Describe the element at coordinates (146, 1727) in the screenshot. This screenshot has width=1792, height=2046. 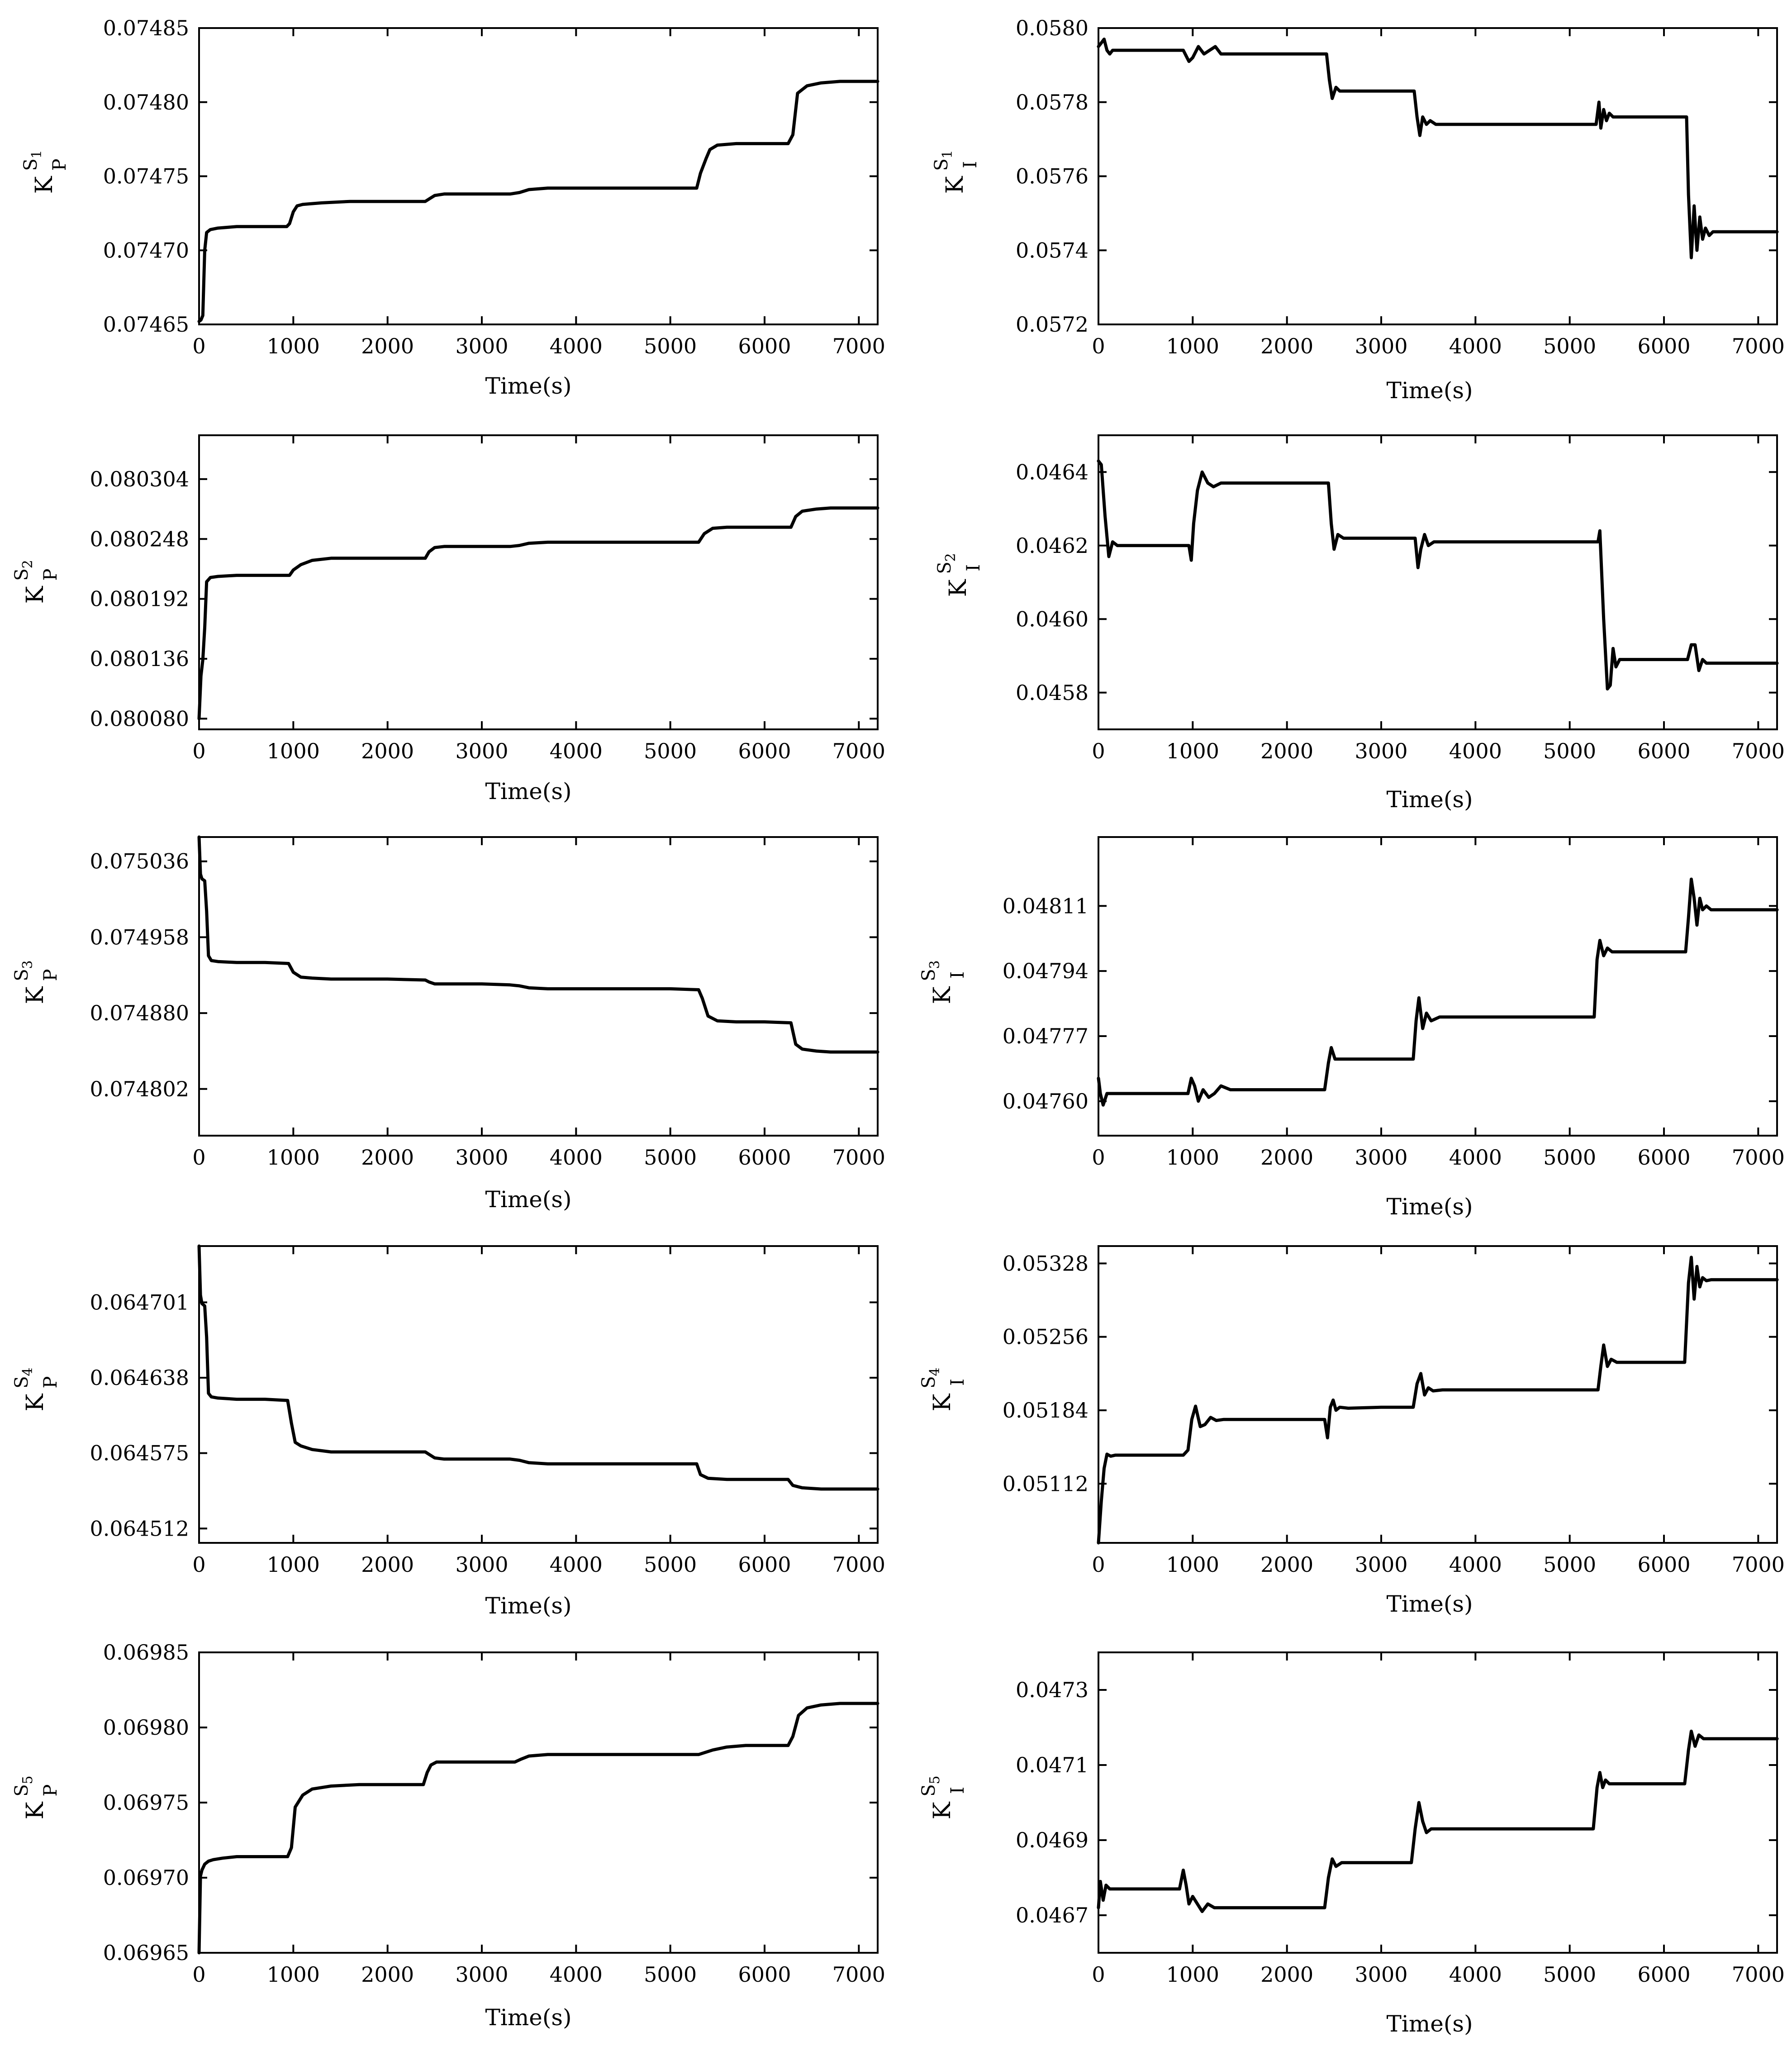
I see `y-tick-label: 0.06980` at that location.